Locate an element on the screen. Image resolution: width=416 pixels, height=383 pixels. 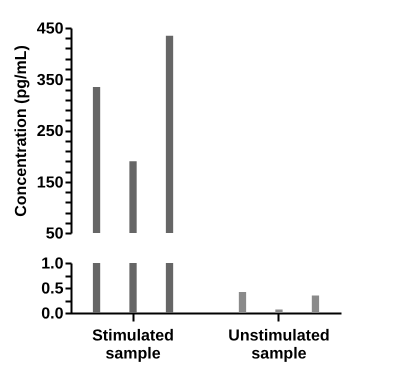
y-axis-title: Concentration (pg/mL) is located at coordinates (21, 131).